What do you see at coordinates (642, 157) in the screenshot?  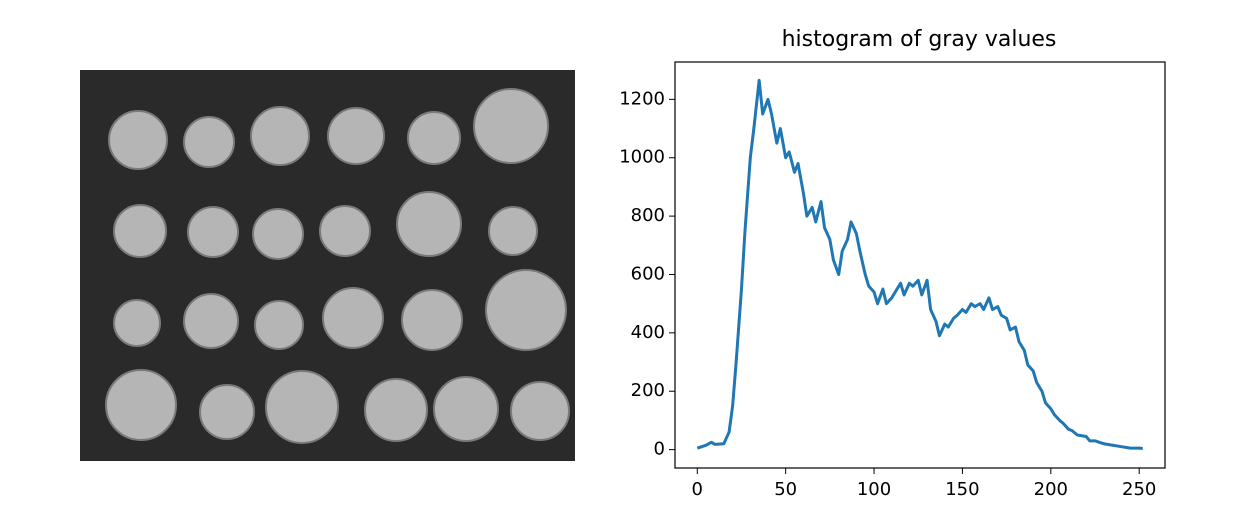 I see `y-tick-label: 1000` at bounding box center [642, 157].